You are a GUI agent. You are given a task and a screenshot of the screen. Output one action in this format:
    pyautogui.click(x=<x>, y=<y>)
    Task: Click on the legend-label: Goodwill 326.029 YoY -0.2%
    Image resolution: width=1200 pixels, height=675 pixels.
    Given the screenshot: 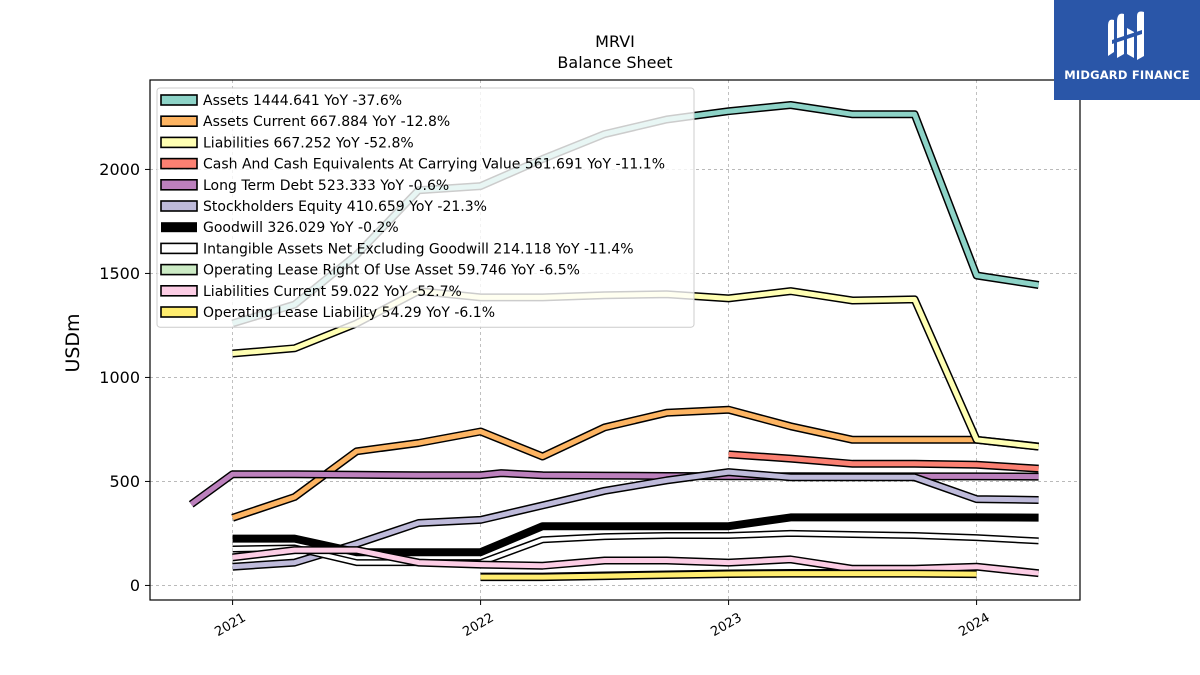 What is the action you would take?
    pyautogui.click(x=301, y=228)
    